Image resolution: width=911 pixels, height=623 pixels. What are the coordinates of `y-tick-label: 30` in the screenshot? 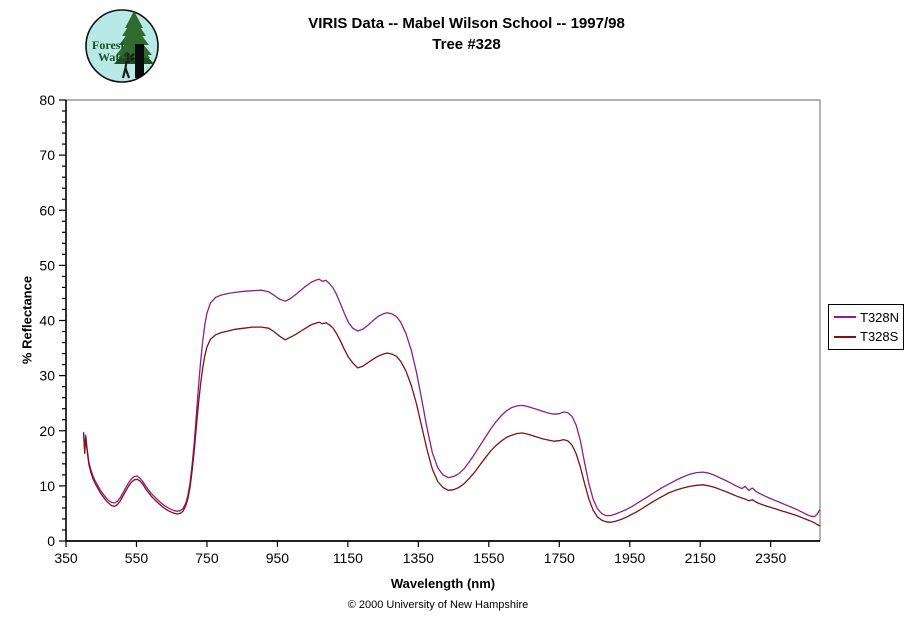 It's located at (47, 376).